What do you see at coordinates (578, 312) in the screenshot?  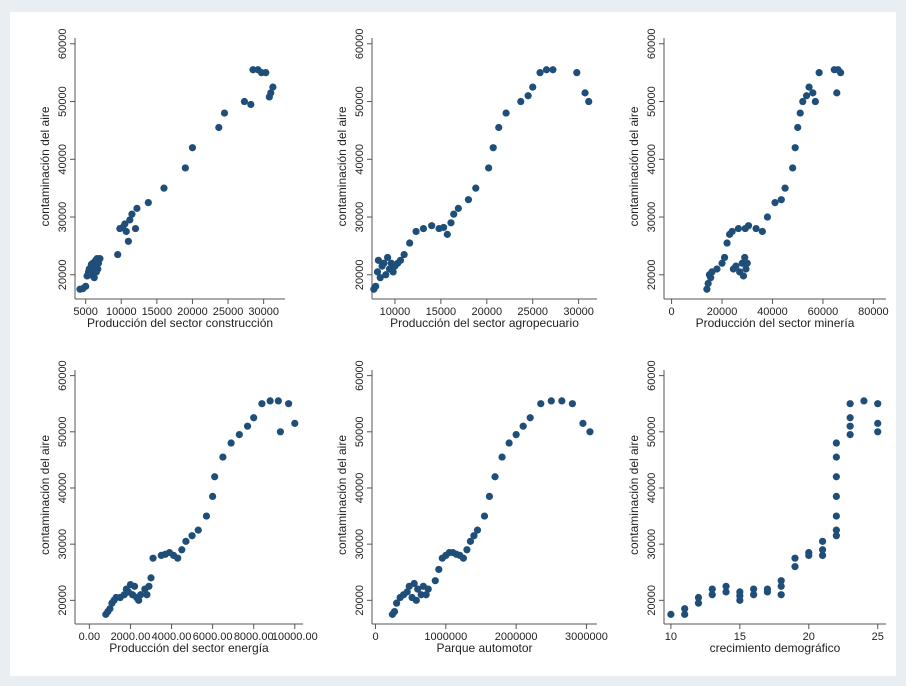 I see `x-tick-label: 30000` at bounding box center [578, 312].